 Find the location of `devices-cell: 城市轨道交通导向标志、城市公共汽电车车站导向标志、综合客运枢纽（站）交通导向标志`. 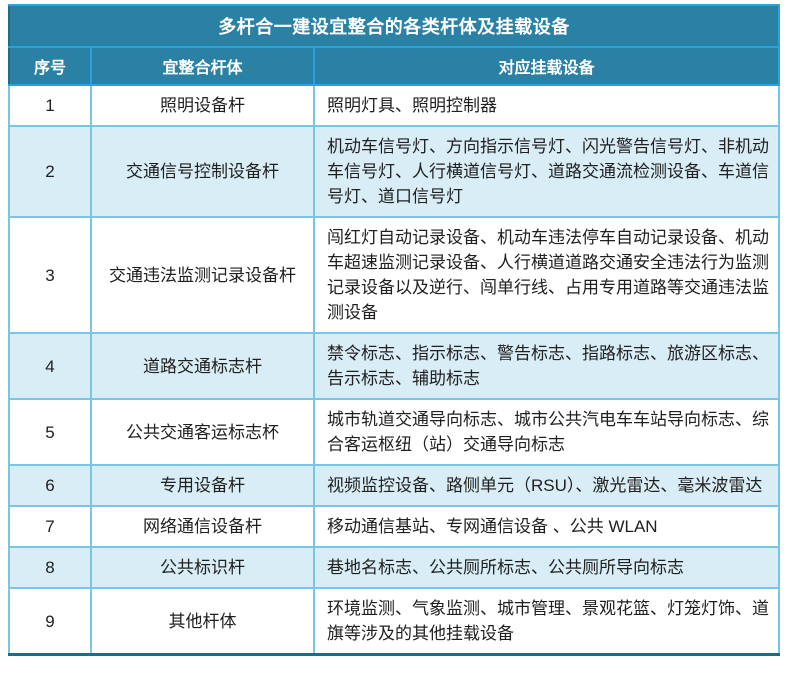

devices-cell: 城市轨道交通导向标志、城市公共汽电车车站导向标志、综合客运枢纽（站）交通导向标志 is located at coordinates (546, 432).